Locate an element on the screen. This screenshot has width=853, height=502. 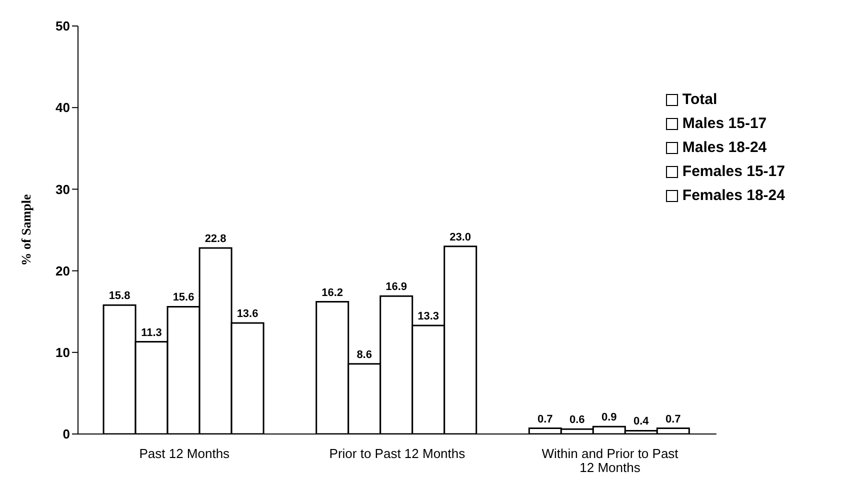
y-tick-label: 20 is located at coordinates (63, 270).